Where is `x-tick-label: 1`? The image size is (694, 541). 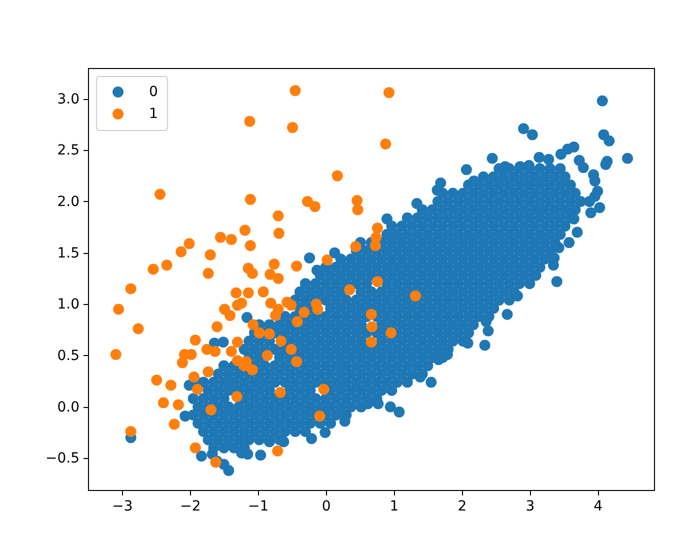
x-tick-label: 1 is located at coordinates (394, 506).